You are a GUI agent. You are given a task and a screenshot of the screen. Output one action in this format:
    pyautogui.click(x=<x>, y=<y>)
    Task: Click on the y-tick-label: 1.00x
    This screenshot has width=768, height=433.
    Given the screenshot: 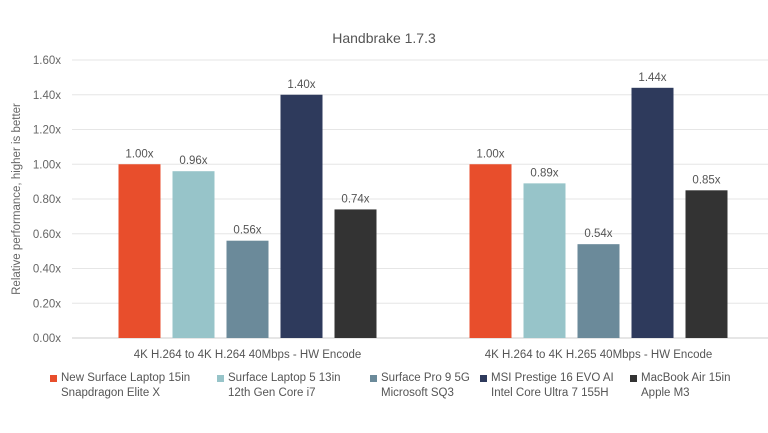 What is the action you would take?
    pyautogui.click(x=47, y=165)
    